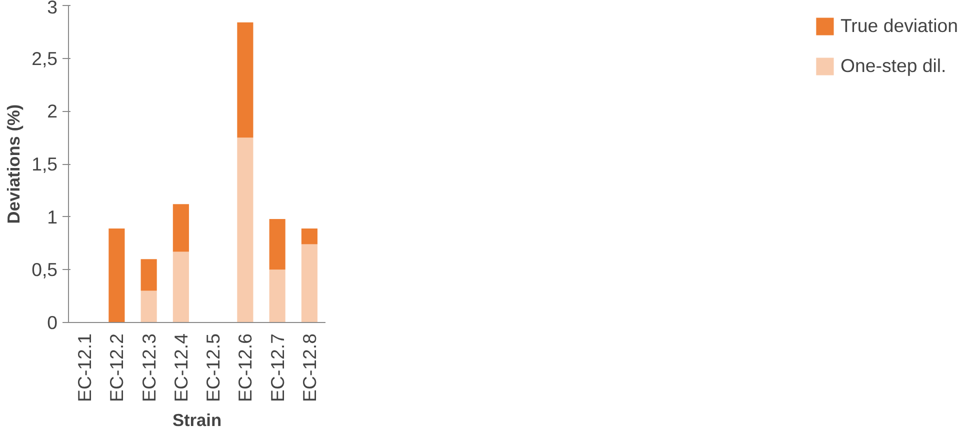  I want to click on y-tick-label: 2, so click(52, 111).